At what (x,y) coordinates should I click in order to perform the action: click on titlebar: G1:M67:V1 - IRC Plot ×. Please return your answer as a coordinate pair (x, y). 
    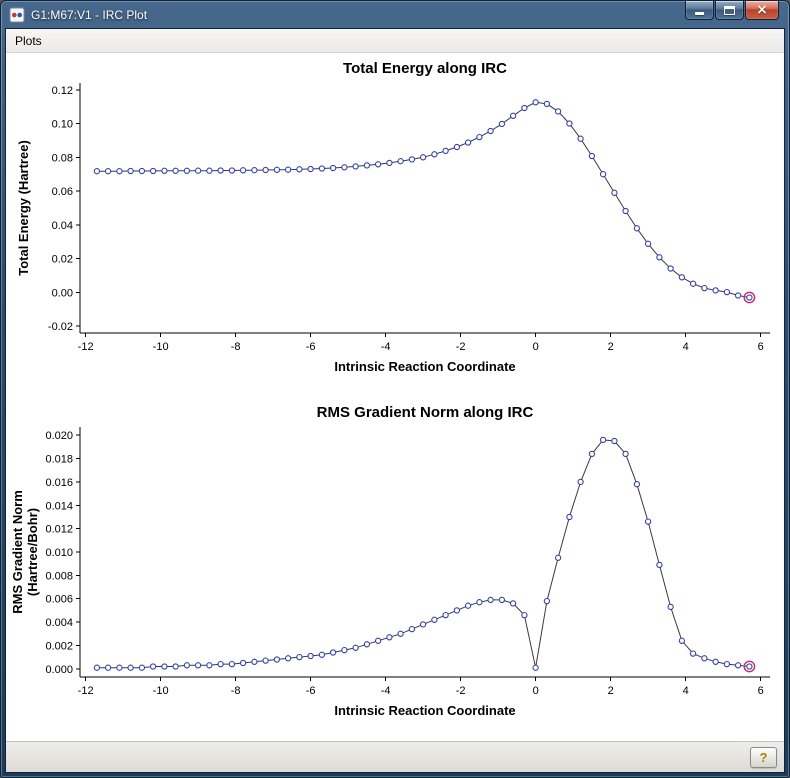
    Looking at the image, I should click on (395, 14).